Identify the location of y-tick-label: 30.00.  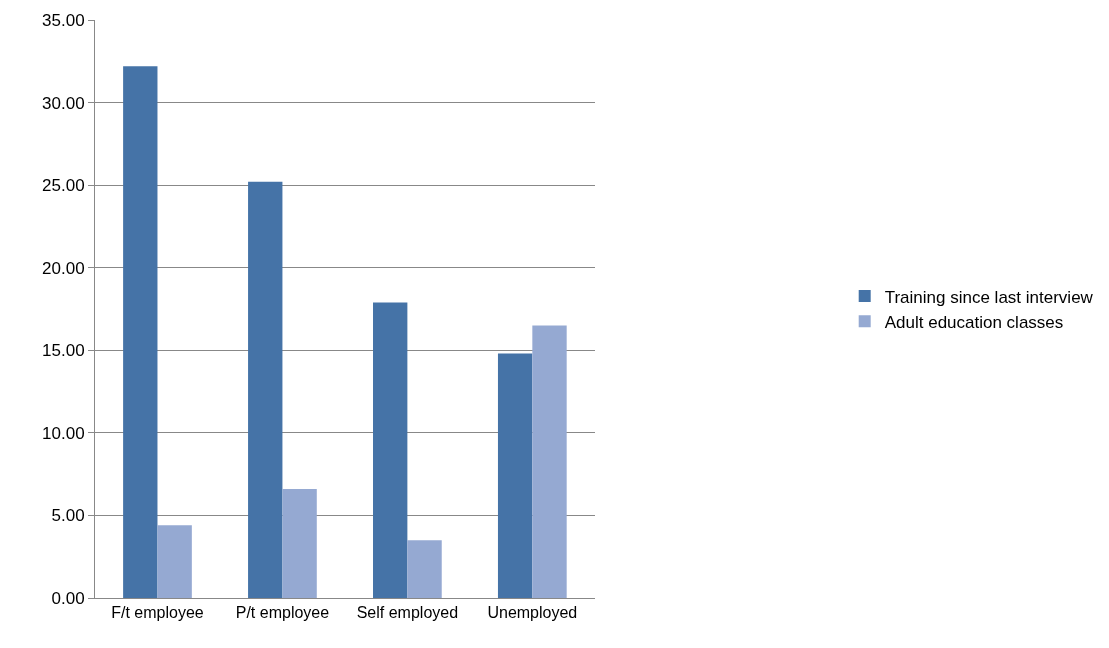
(63, 103).